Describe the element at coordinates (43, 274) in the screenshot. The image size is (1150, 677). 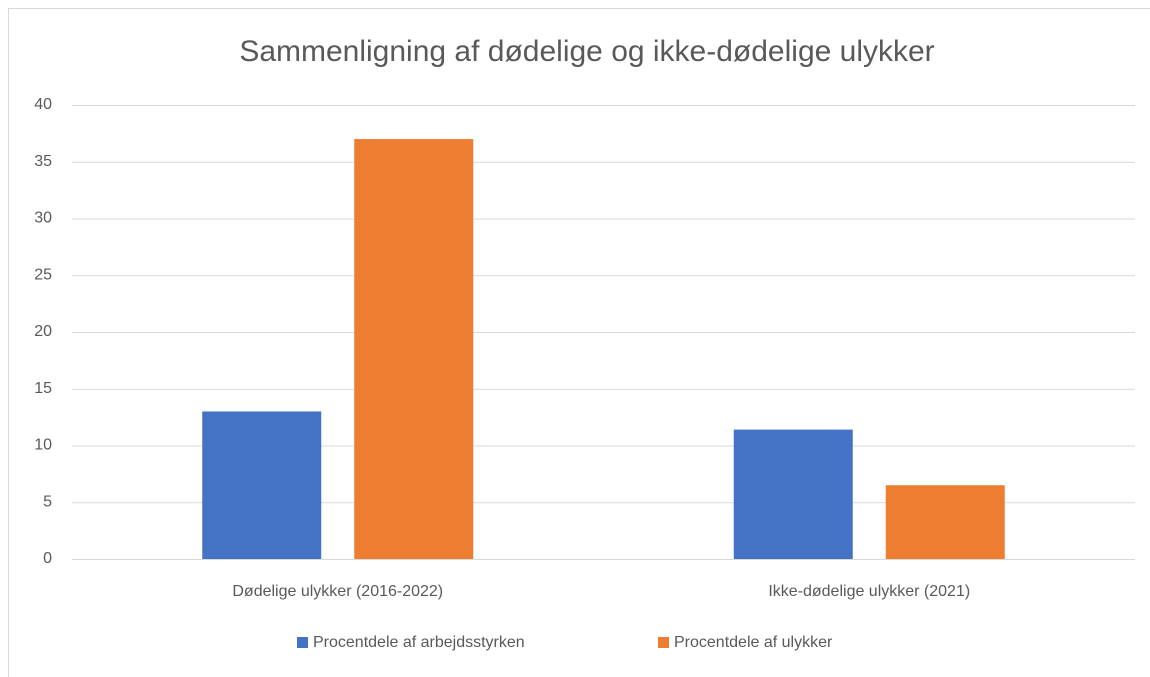
I see `y-tick-label: 25` at that location.